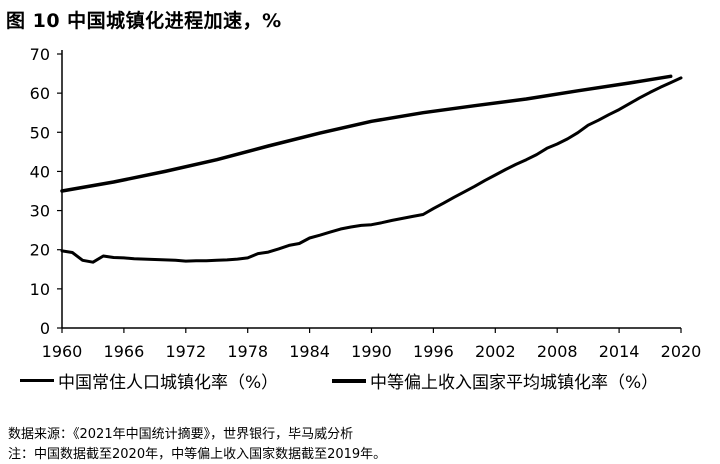 Image resolution: width=720 pixels, height=464 pixels. Describe the element at coordinates (124, 351) in the screenshot. I see `x-tick-label: 1966` at that location.